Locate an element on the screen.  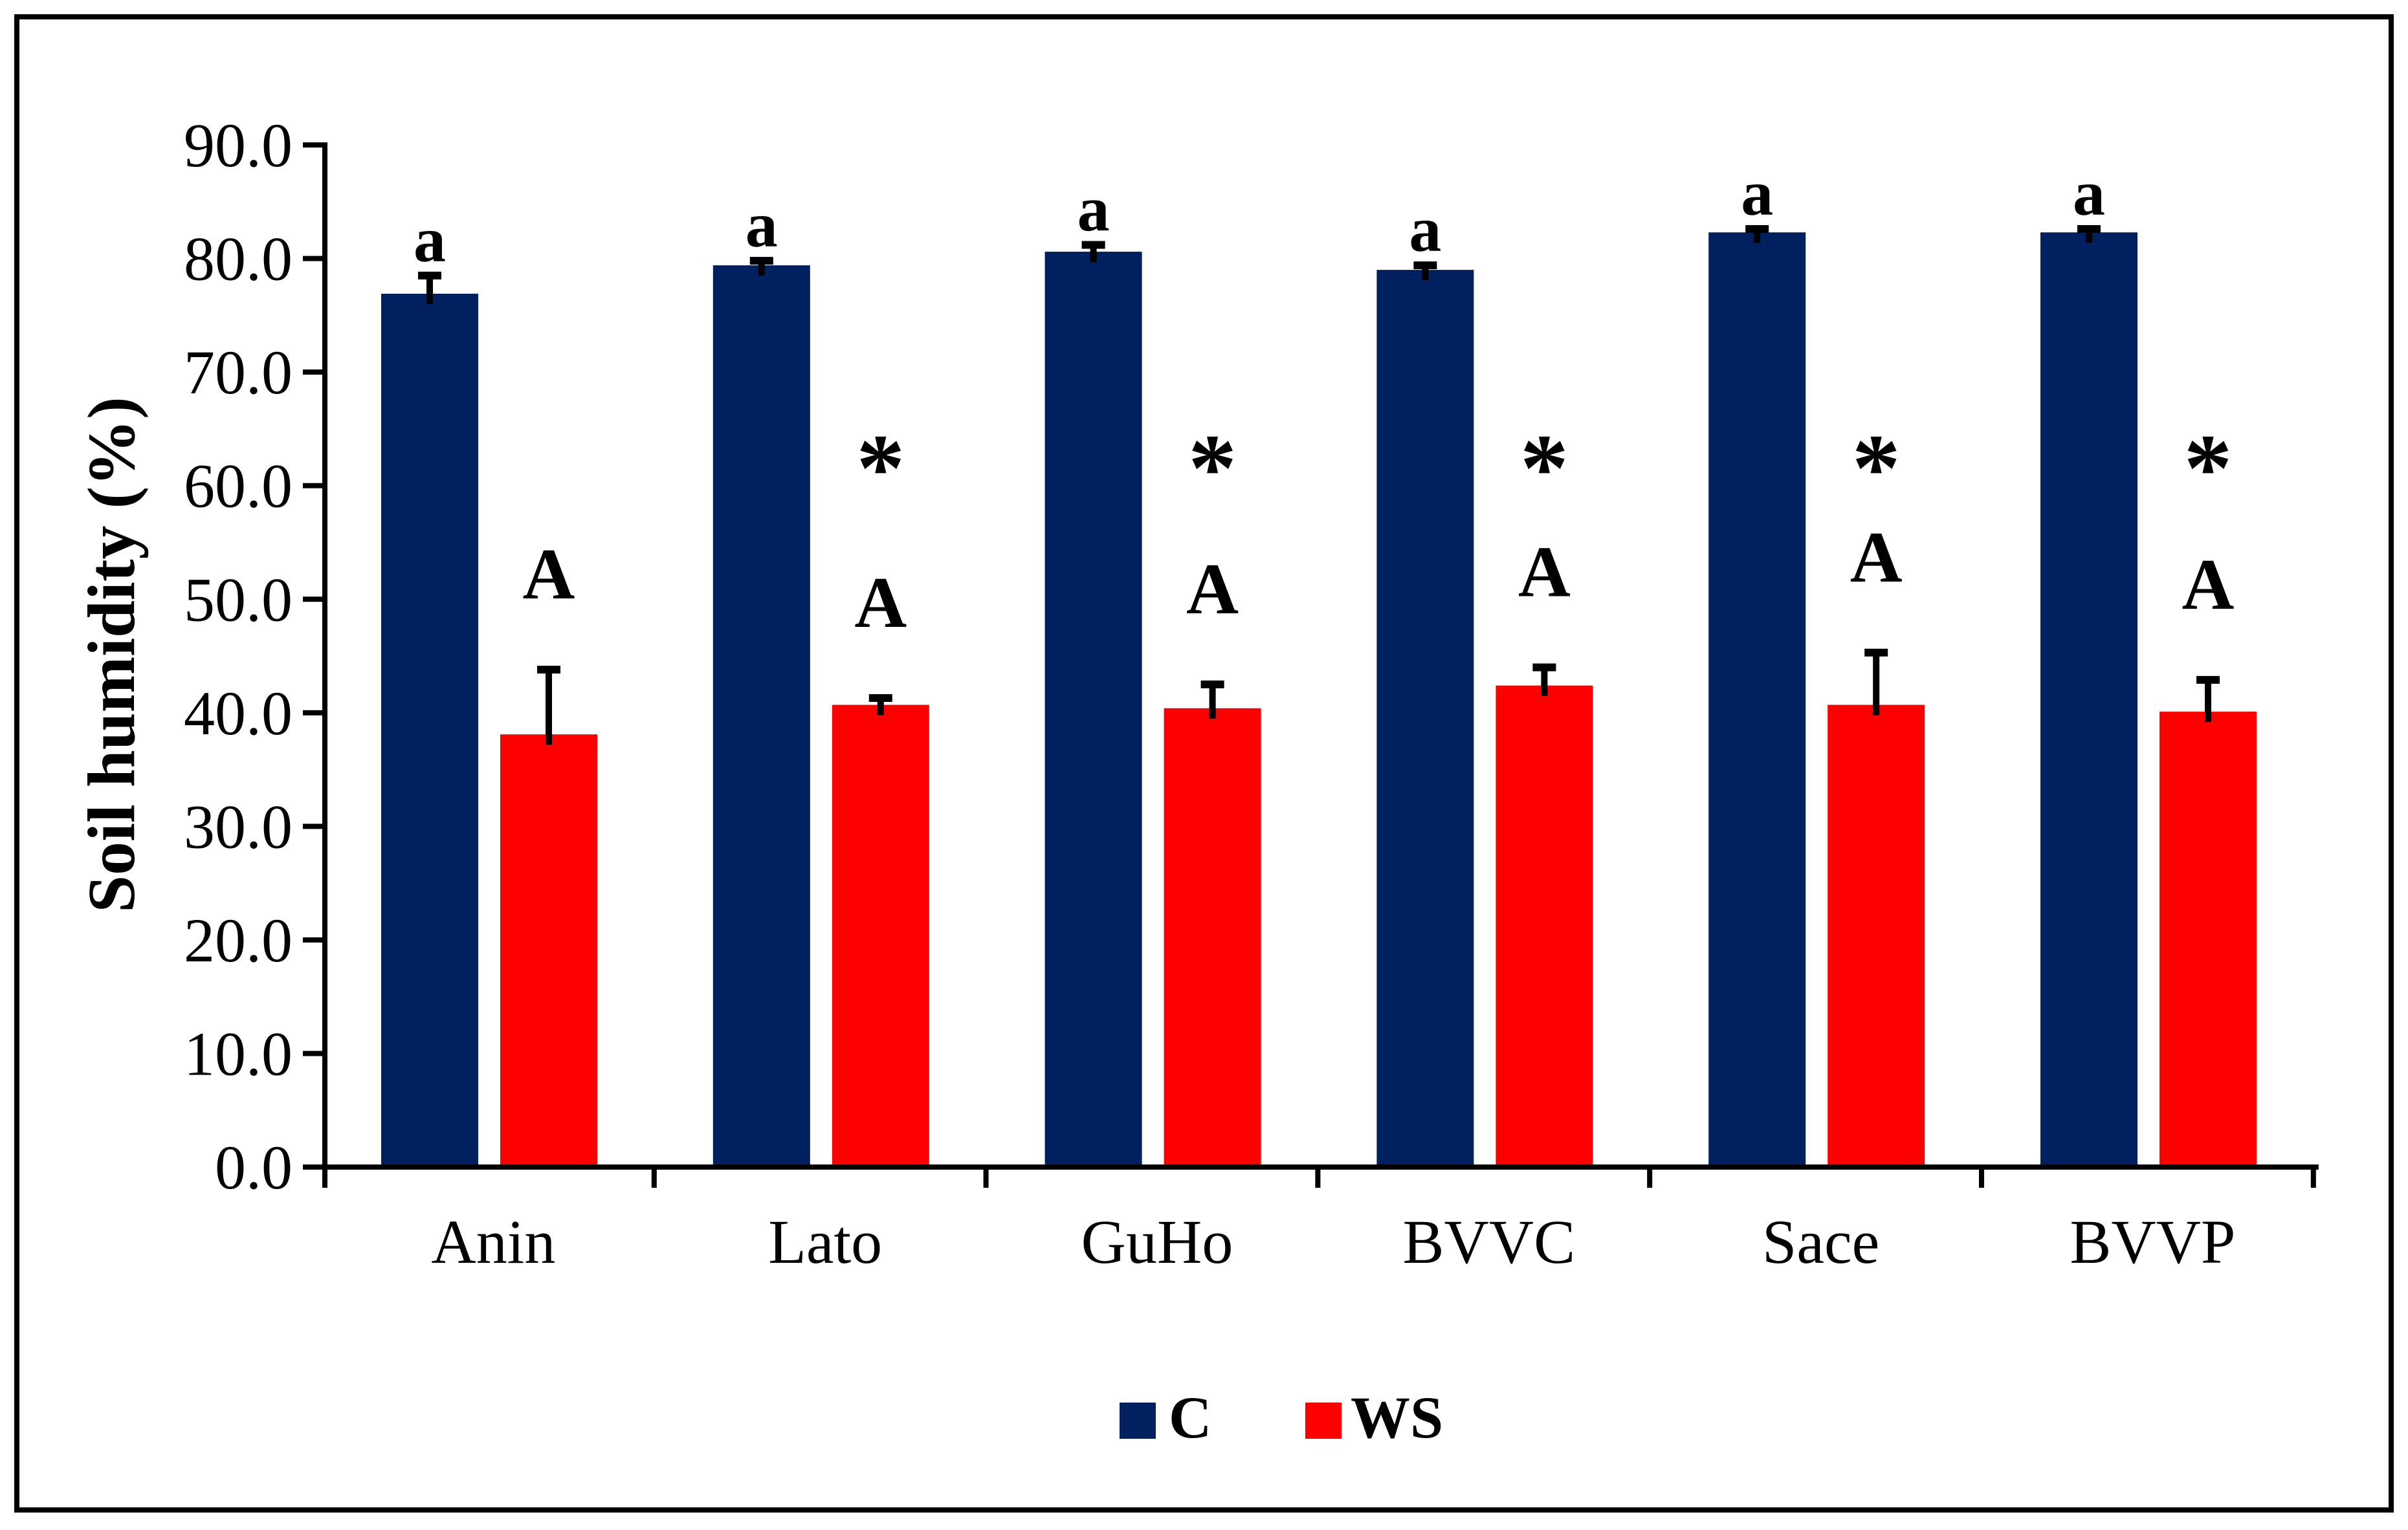
c-bar-bvvp is located at coordinates (2088, 698).